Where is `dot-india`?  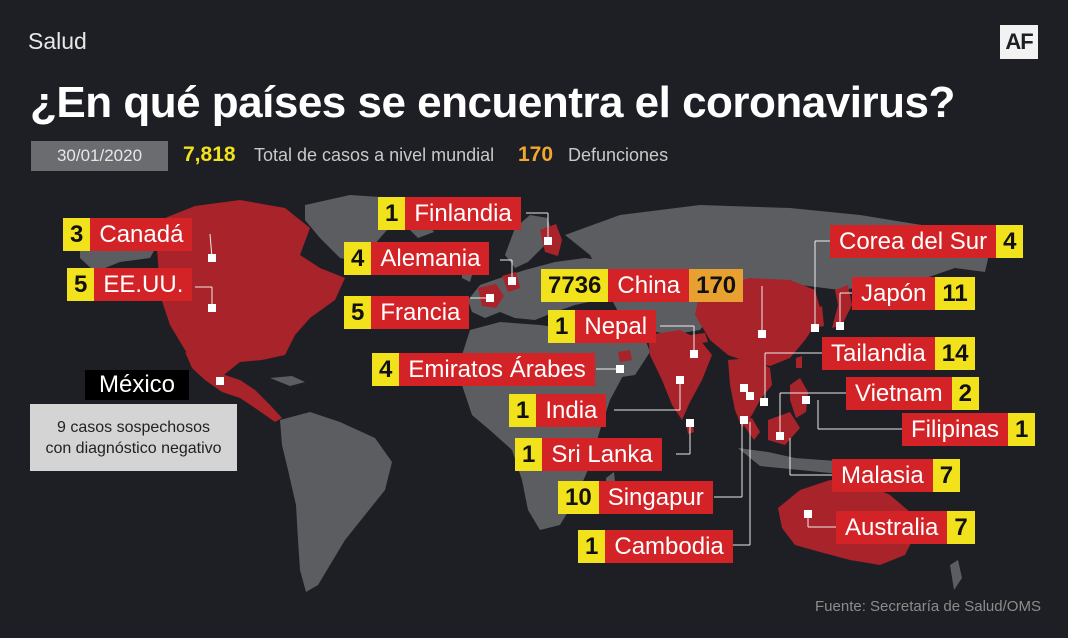 dot-india is located at coordinates (680, 380).